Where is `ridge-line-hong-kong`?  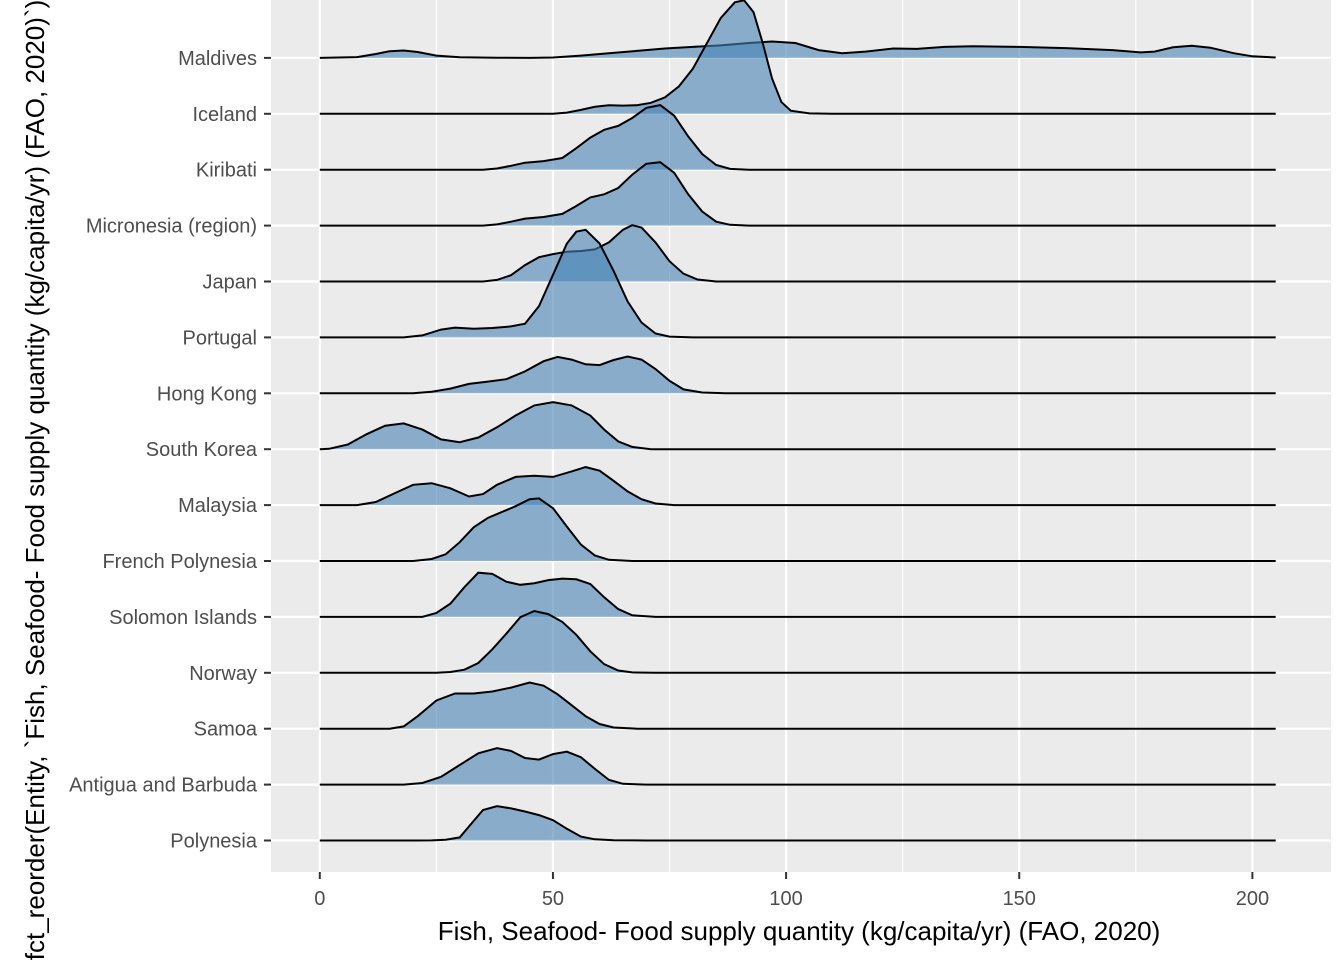 ridge-line-hong-kong is located at coordinates (797, 375).